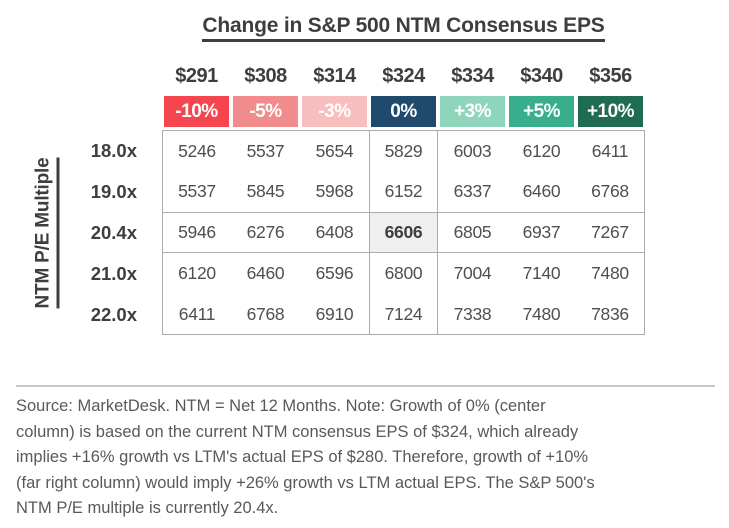 The height and width of the screenshot is (528, 729). What do you see at coordinates (113, 191) in the screenshot?
I see `row-label: 19.0x` at bounding box center [113, 191].